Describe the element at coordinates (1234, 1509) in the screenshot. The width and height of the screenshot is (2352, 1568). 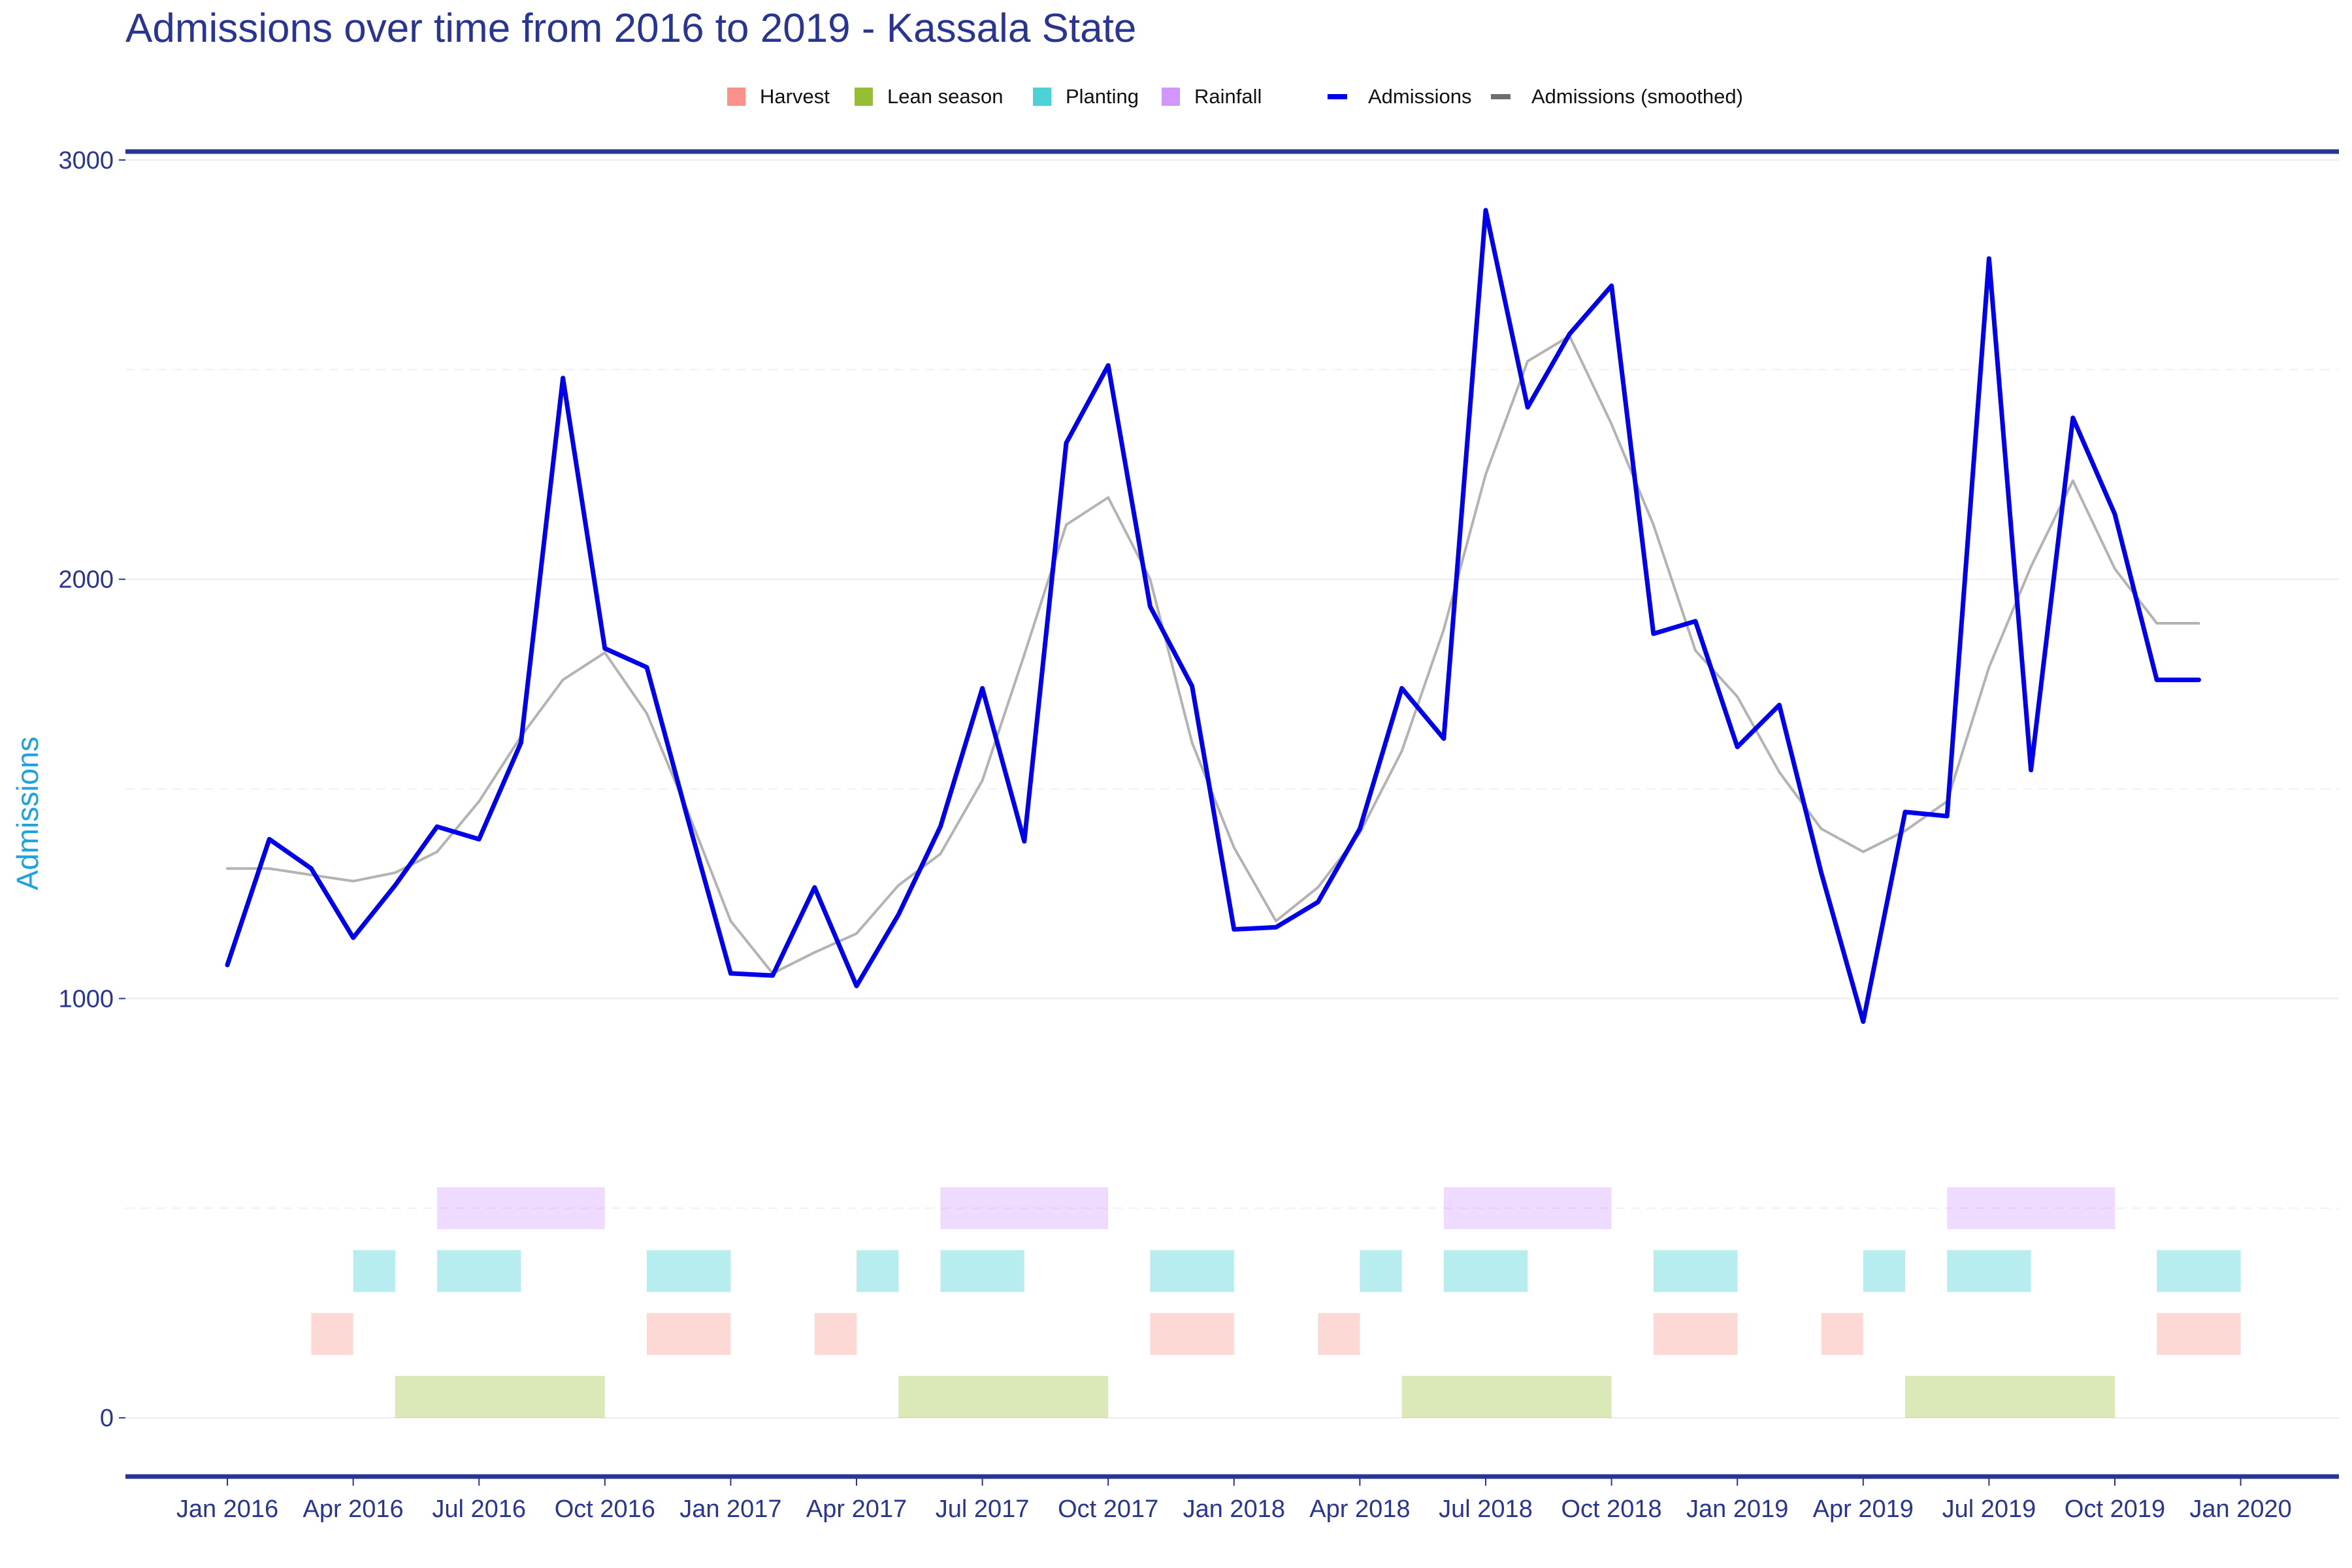
I see `x-tick-label: Jan 2018` at that location.